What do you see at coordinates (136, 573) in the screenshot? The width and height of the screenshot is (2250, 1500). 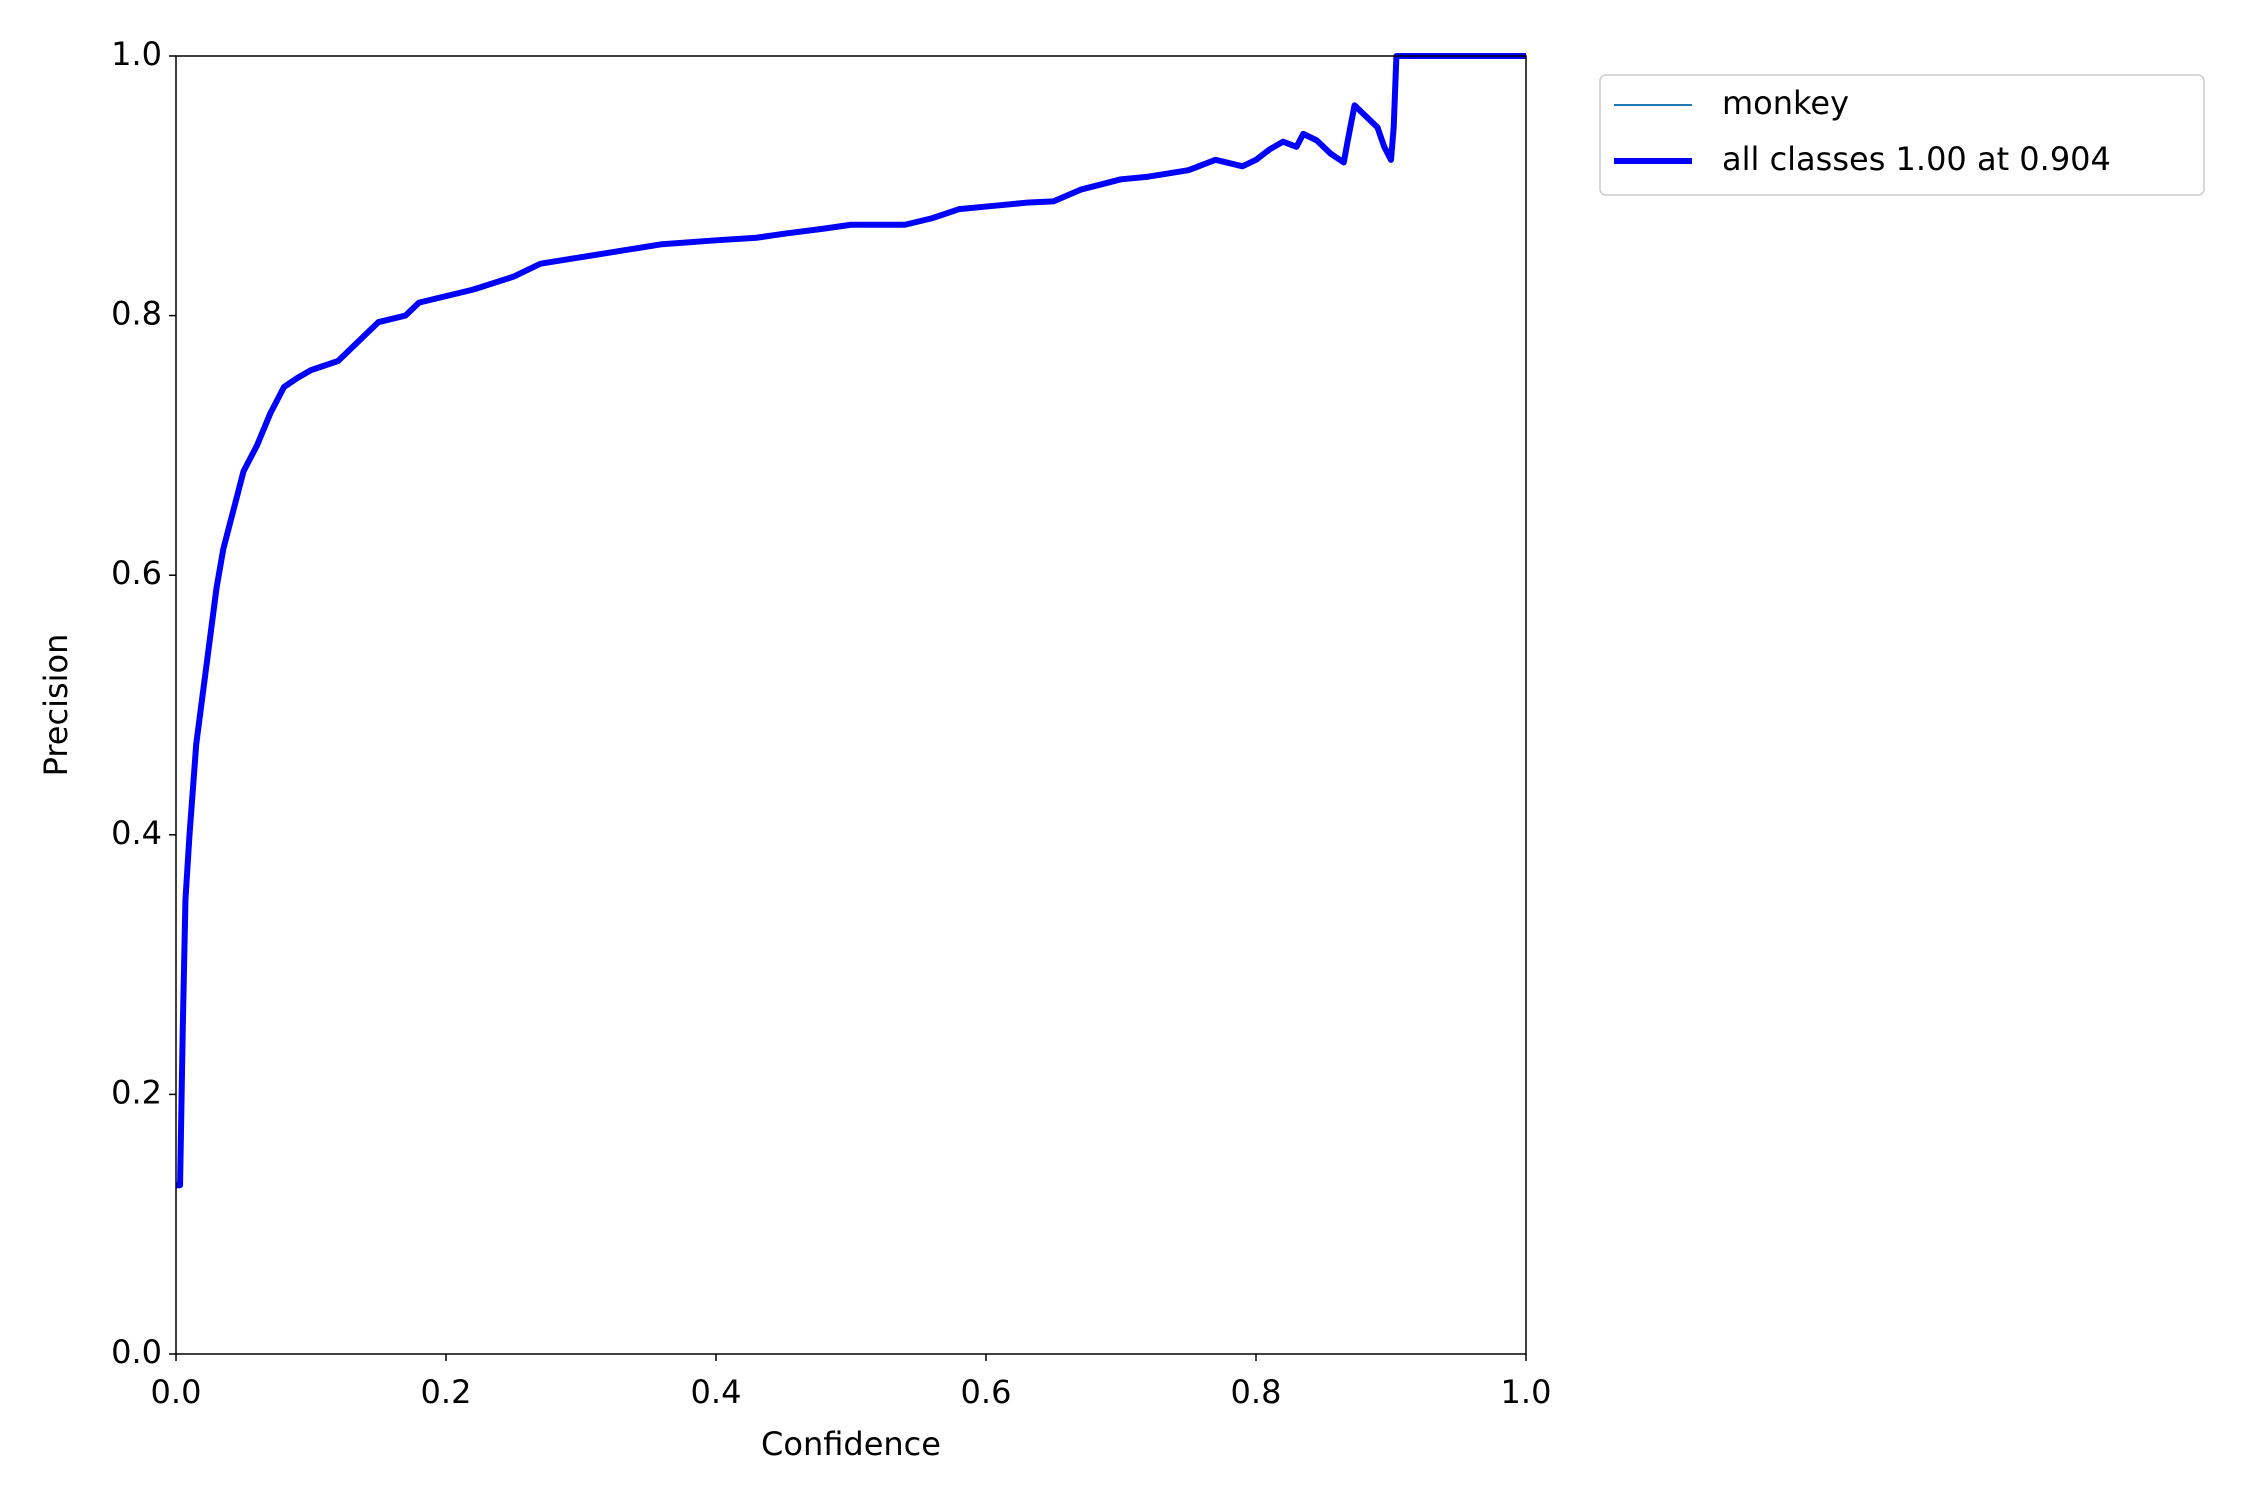 I see `y-tick-label: 0.6` at bounding box center [136, 573].